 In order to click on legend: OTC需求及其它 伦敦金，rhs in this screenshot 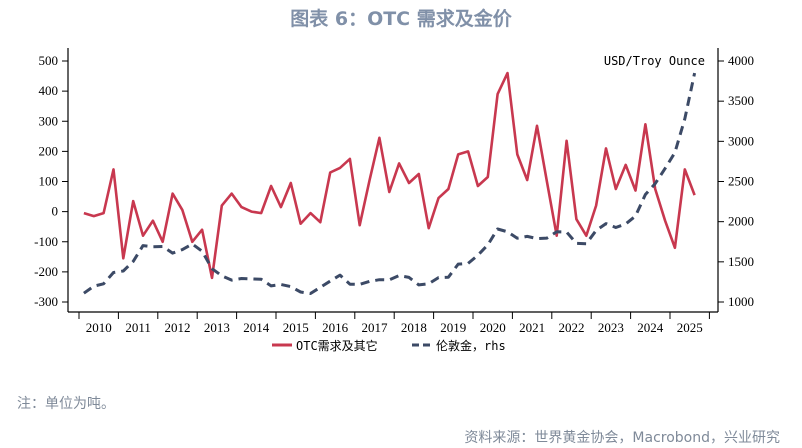, I will do `click(389, 345)`.